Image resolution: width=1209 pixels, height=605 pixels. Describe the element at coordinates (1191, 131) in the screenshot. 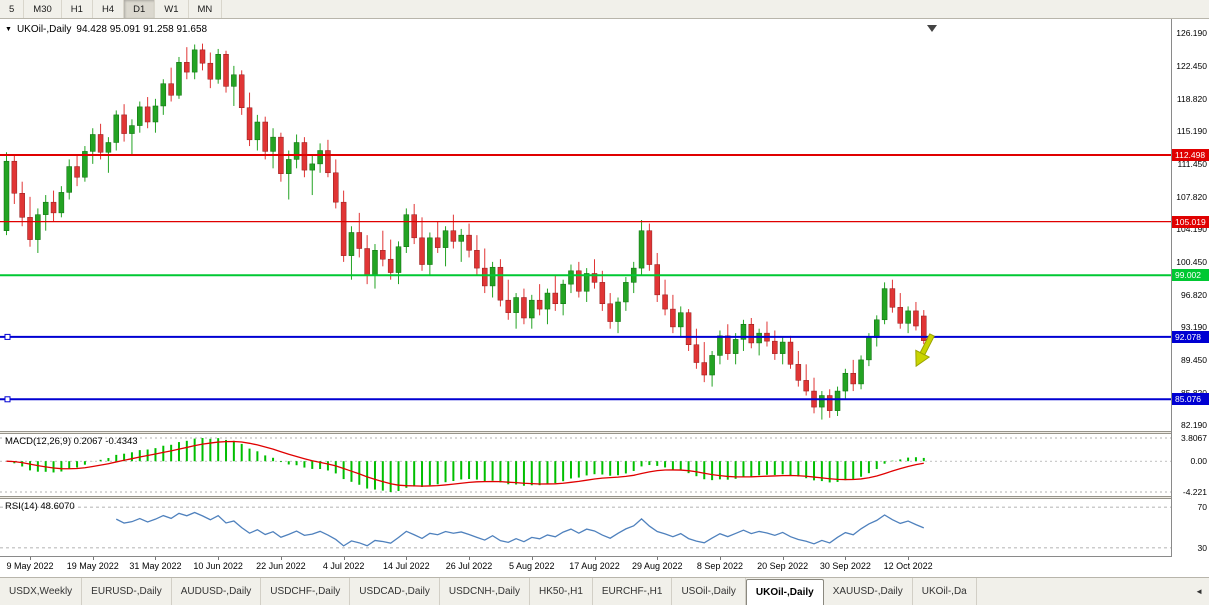

I see `price-axis-label: 115.190` at that location.